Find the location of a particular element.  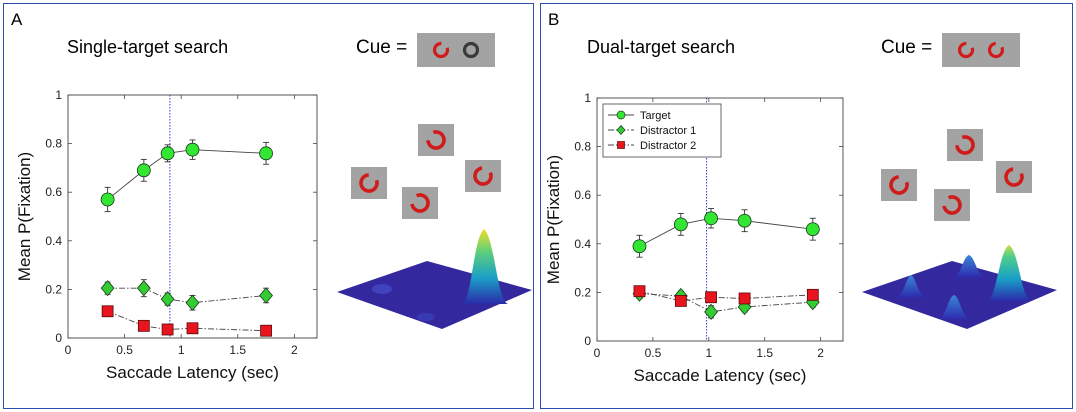

panel-letter: B is located at coordinates (554, 19).